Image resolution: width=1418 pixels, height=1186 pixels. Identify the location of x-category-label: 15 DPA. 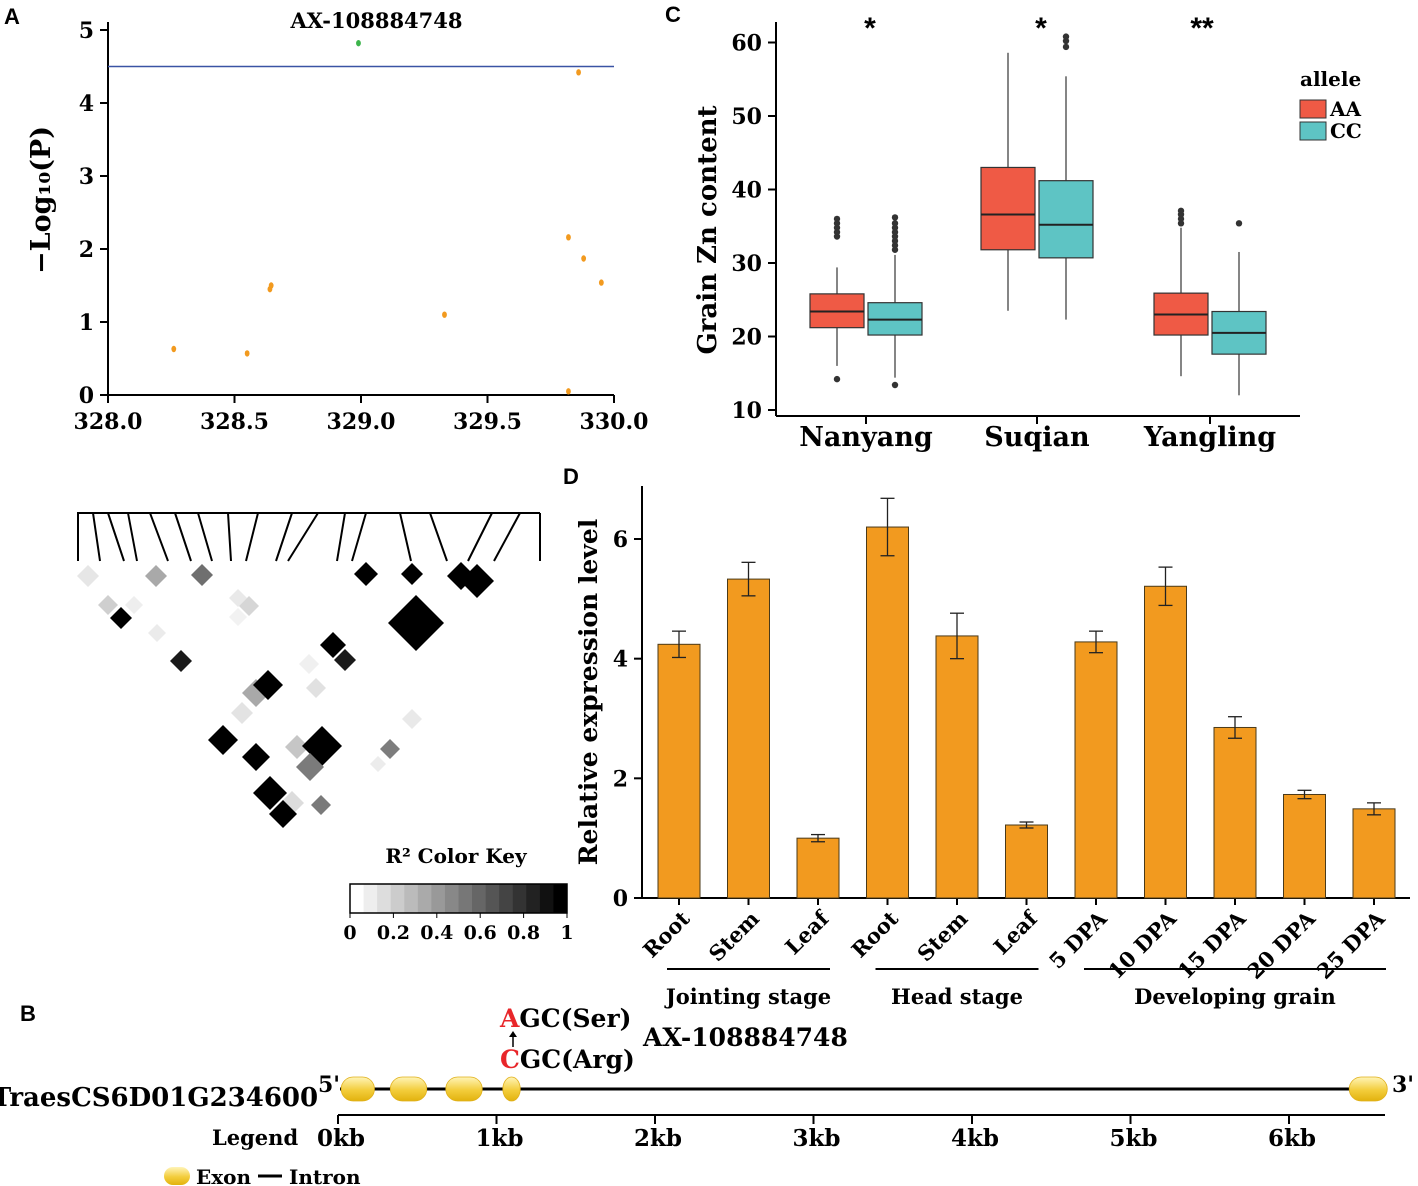
(1212, 944).